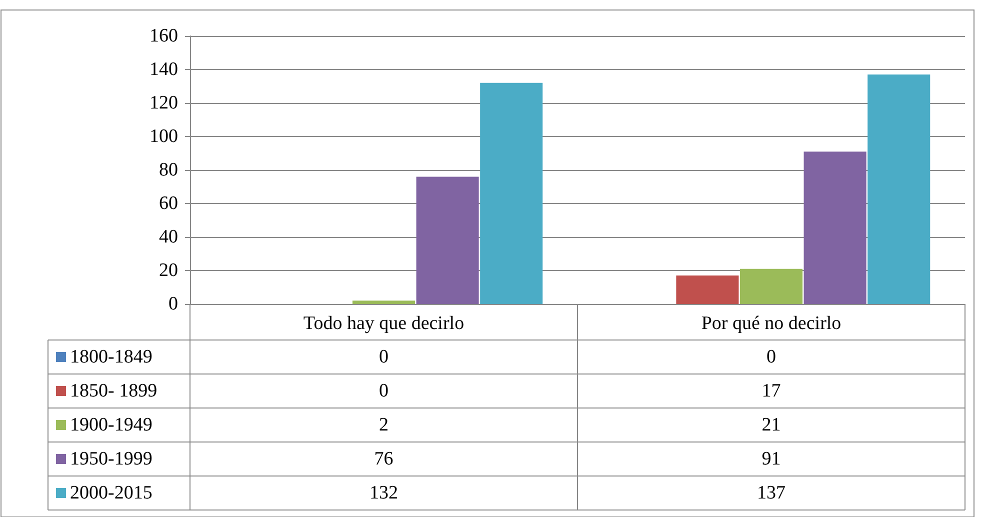  I want to click on y-tick-label: 120, so click(164, 103).